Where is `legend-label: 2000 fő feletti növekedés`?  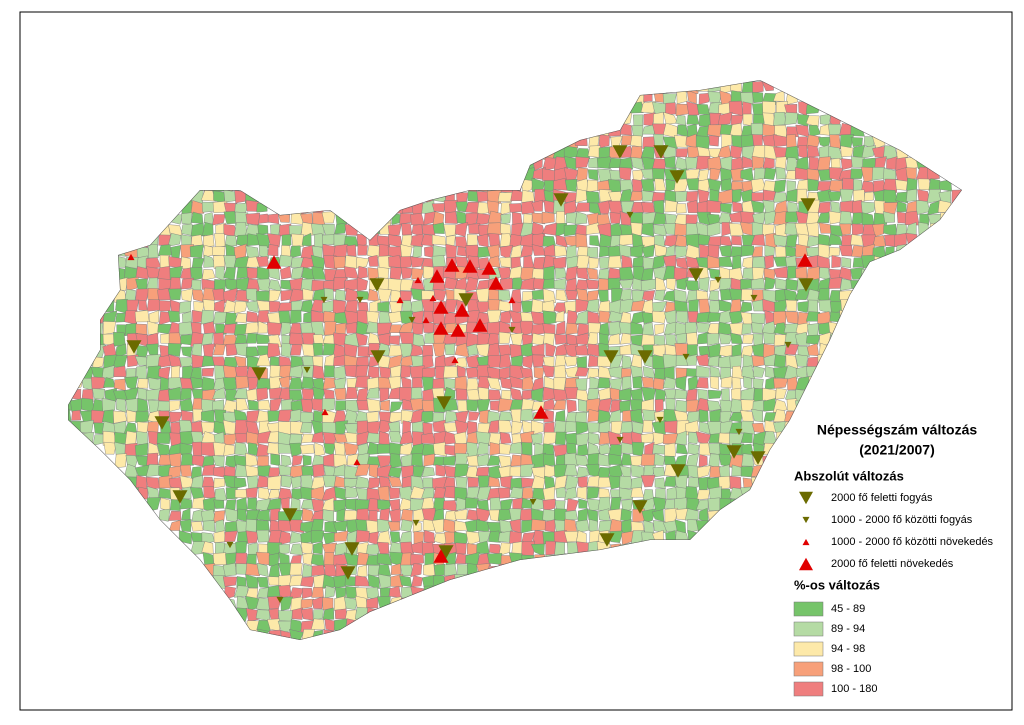 legend-label: 2000 fő feletti növekedés is located at coordinates (892, 564).